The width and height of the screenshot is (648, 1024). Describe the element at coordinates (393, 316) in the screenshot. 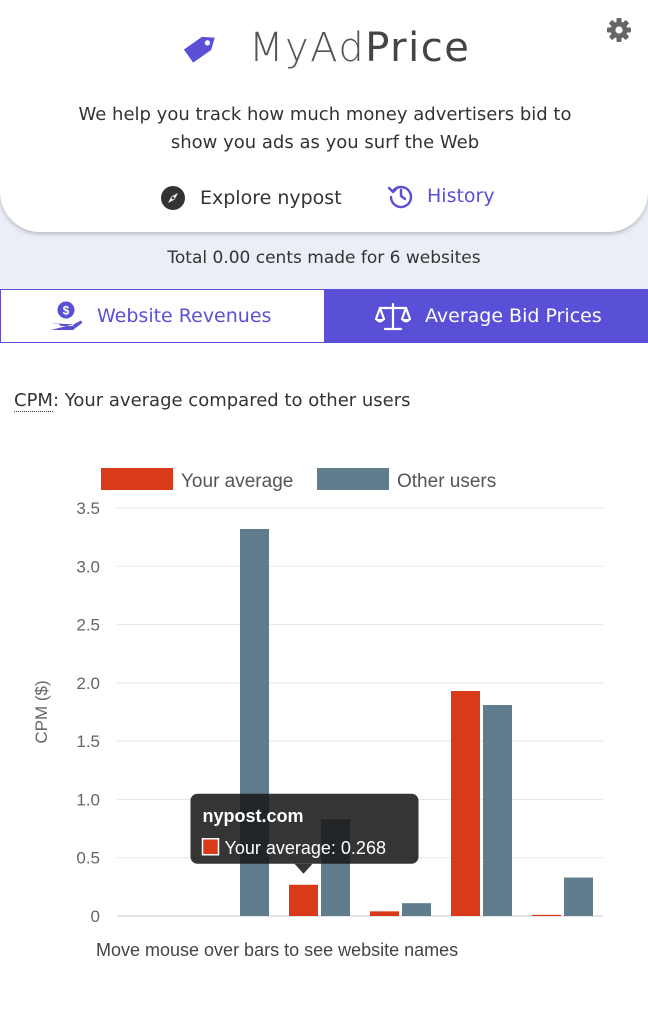

I see `scale-icon` at that location.